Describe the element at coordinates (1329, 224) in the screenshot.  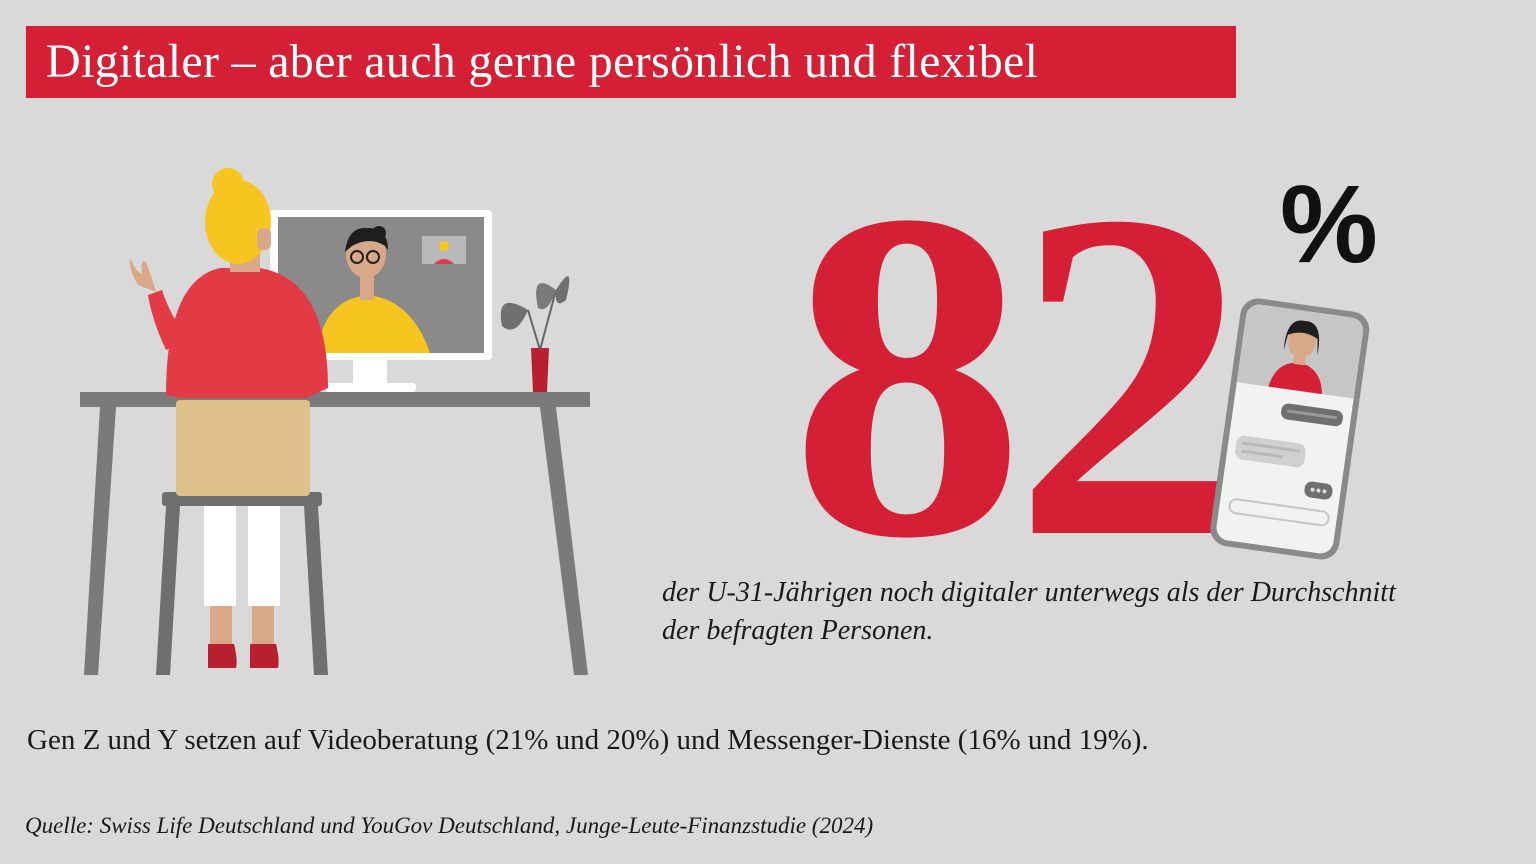
I see `stat-unit: %` at that location.